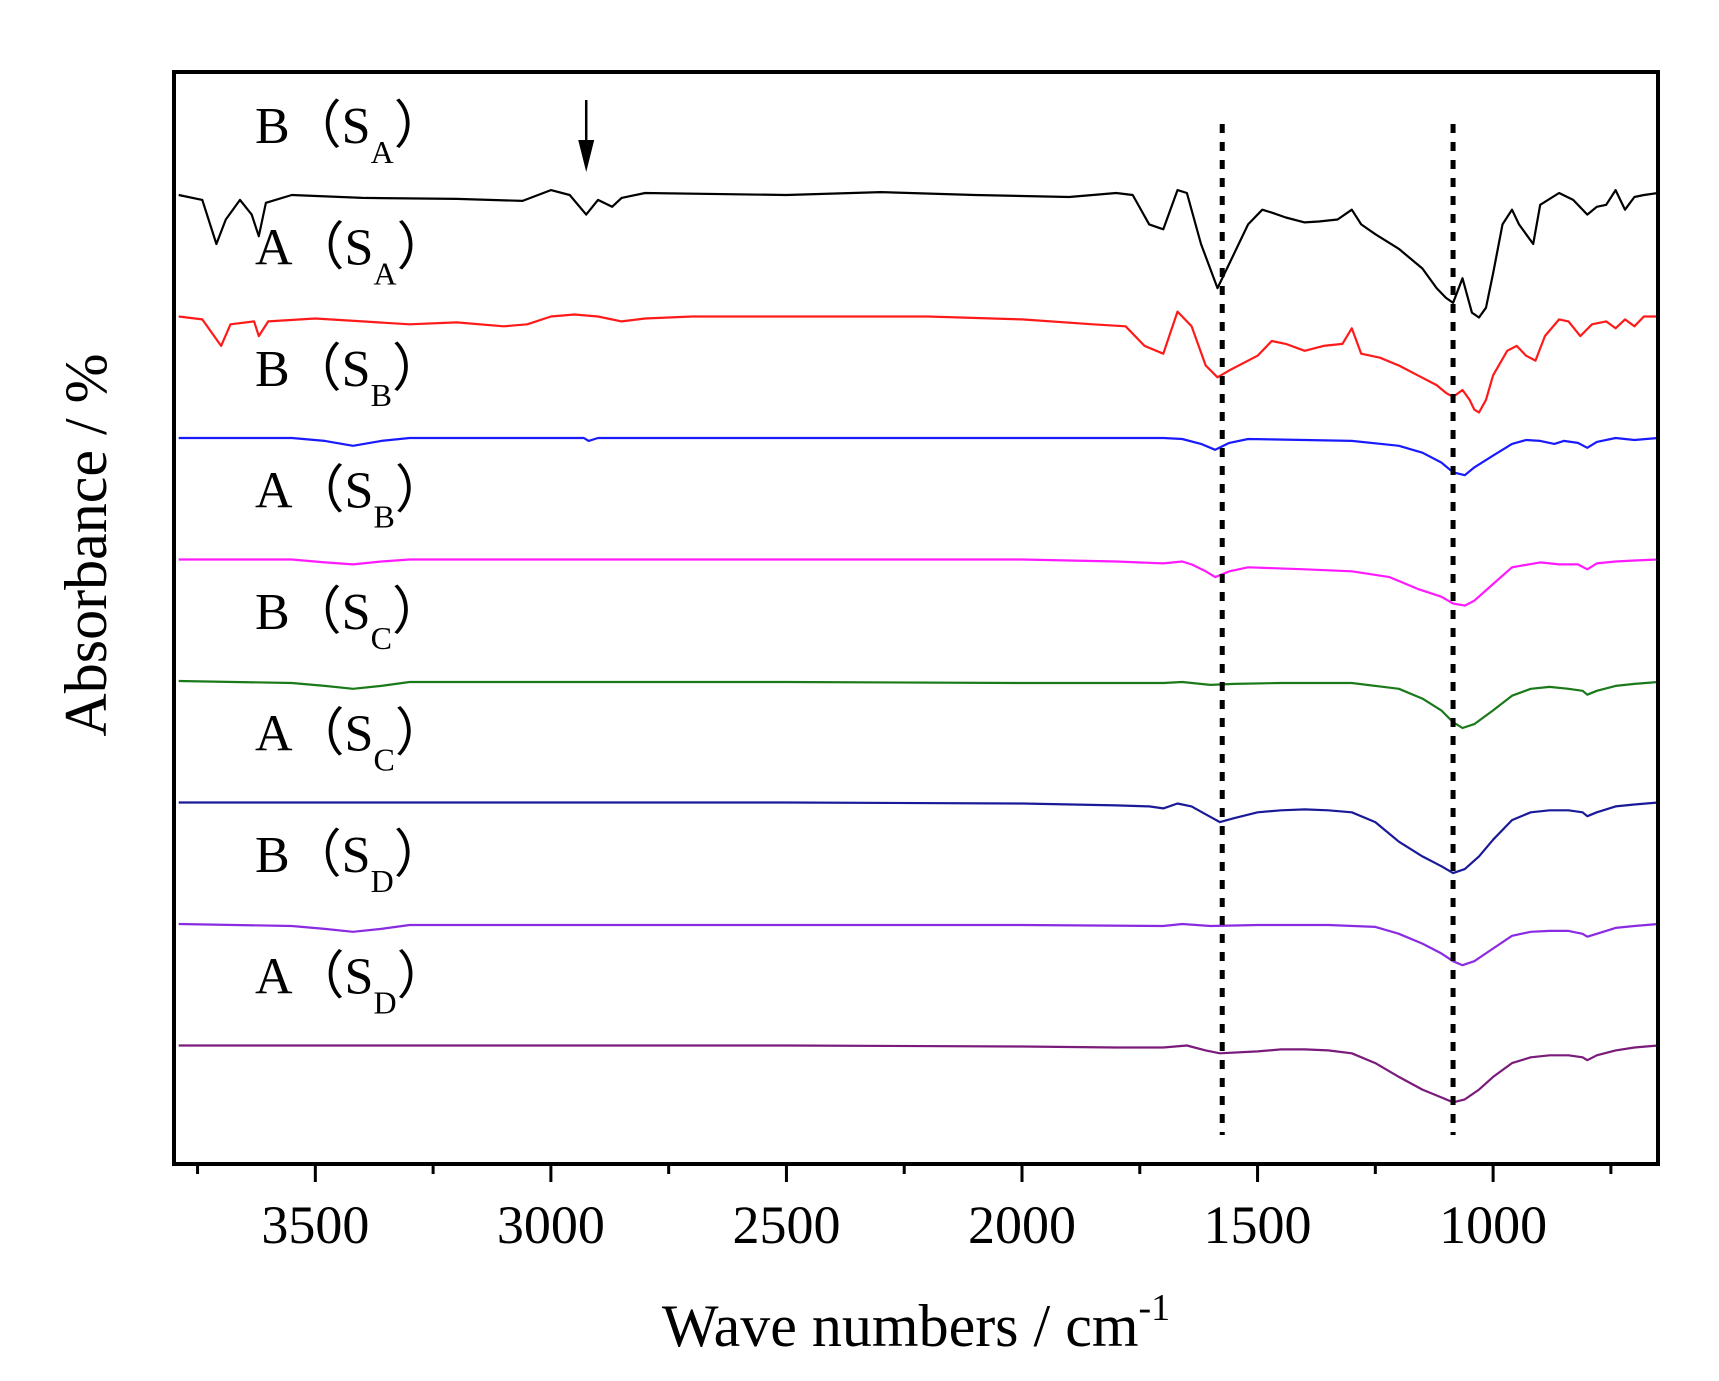 Image resolution: width=1719 pixels, height=1381 pixels. Describe the element at coordinates (1493, 1225) in the screenshot. I see `x-tick-label-1000: 1000` at that location.